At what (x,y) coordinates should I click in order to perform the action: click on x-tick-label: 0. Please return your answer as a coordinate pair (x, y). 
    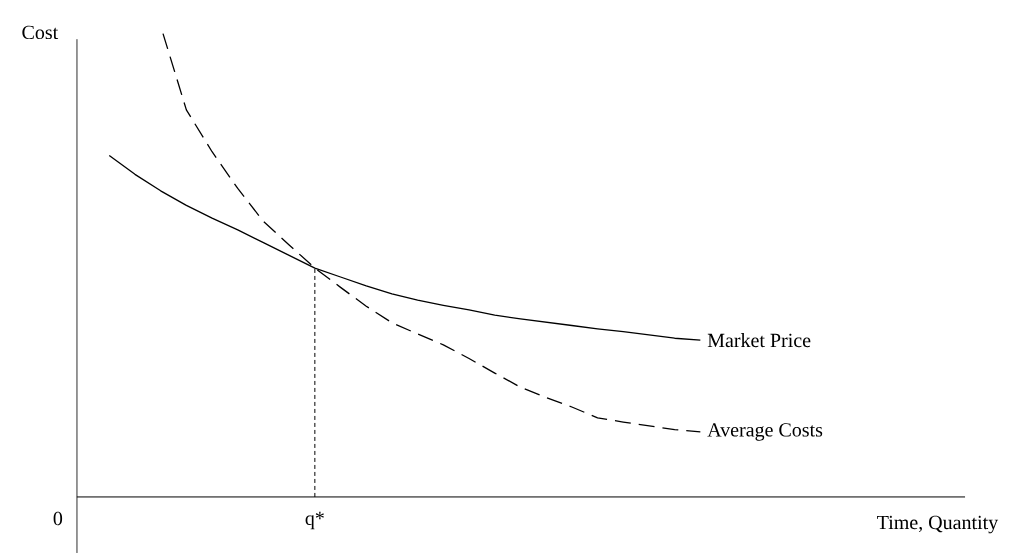
    Looking at the image, I should click on (58, 518).